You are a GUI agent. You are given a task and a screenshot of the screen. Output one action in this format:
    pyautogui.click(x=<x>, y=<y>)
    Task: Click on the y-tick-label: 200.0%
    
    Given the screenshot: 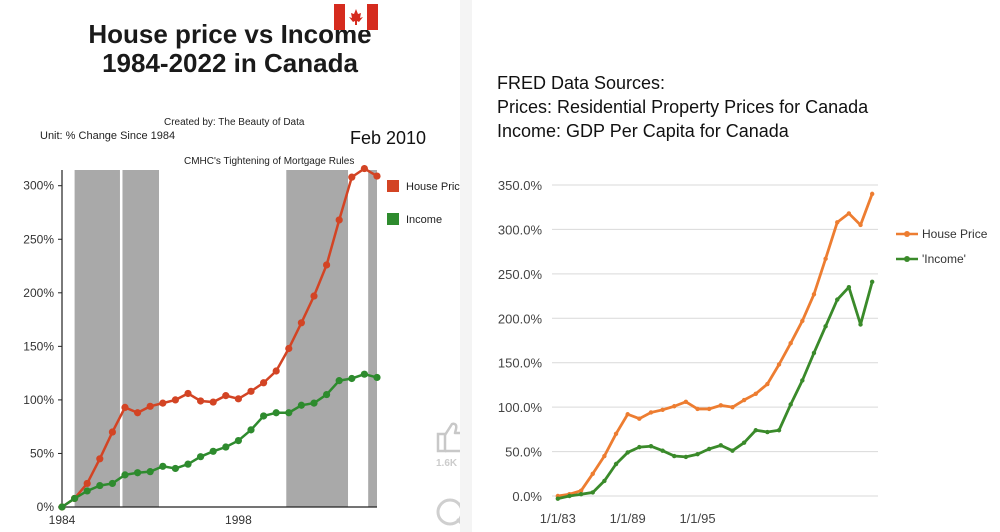 What is the action you would take?
    pyautogui.click(x=520, y=318)
    